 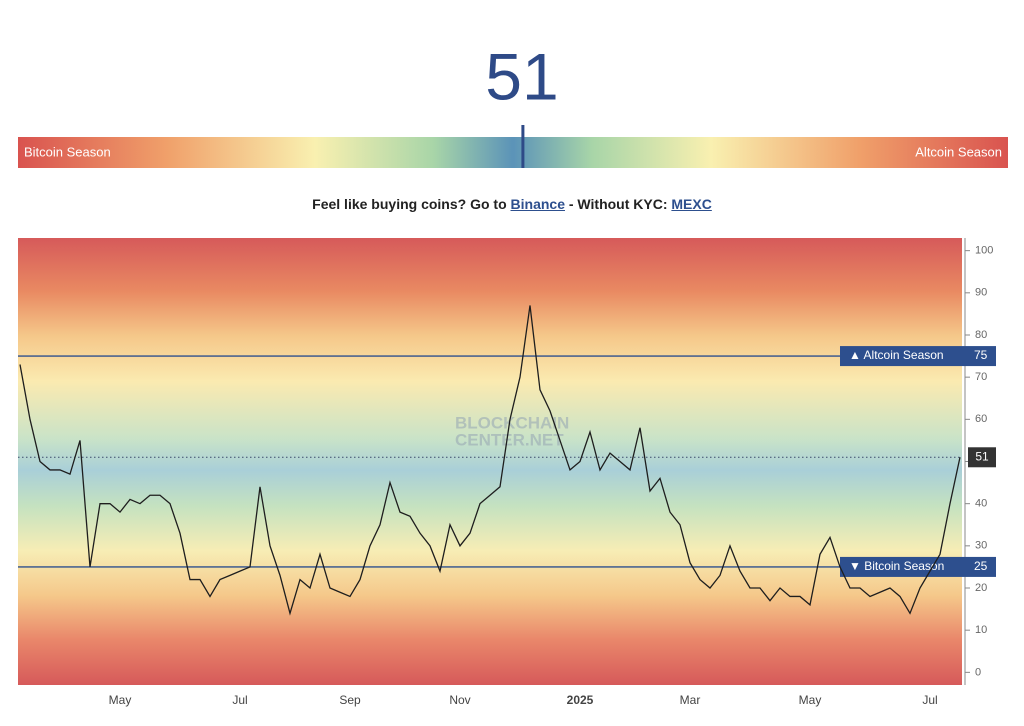 What do you see at coordinates (981, 293) in the screenshot?
I see `y-tick-label: 90` at bounding box center [981, 293].